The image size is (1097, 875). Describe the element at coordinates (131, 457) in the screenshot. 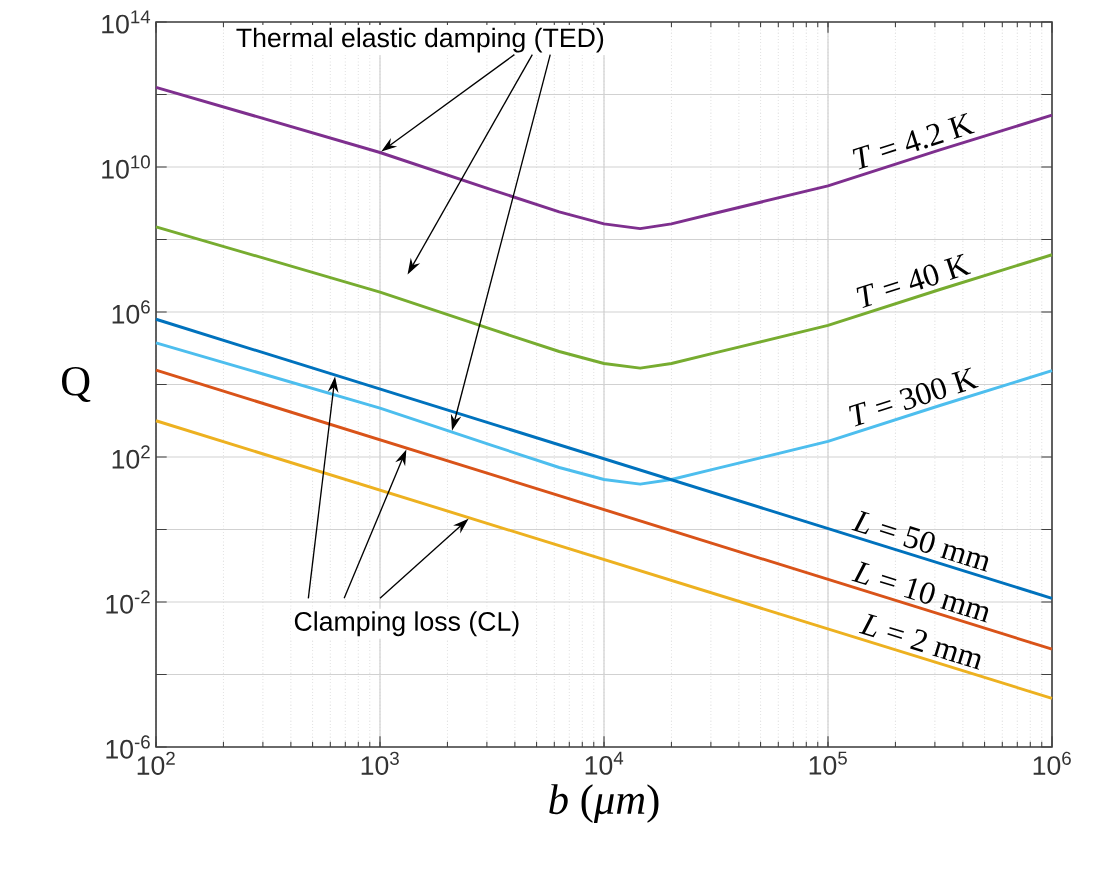

I see `y-tick-label: 10$^{2}$` at that location.